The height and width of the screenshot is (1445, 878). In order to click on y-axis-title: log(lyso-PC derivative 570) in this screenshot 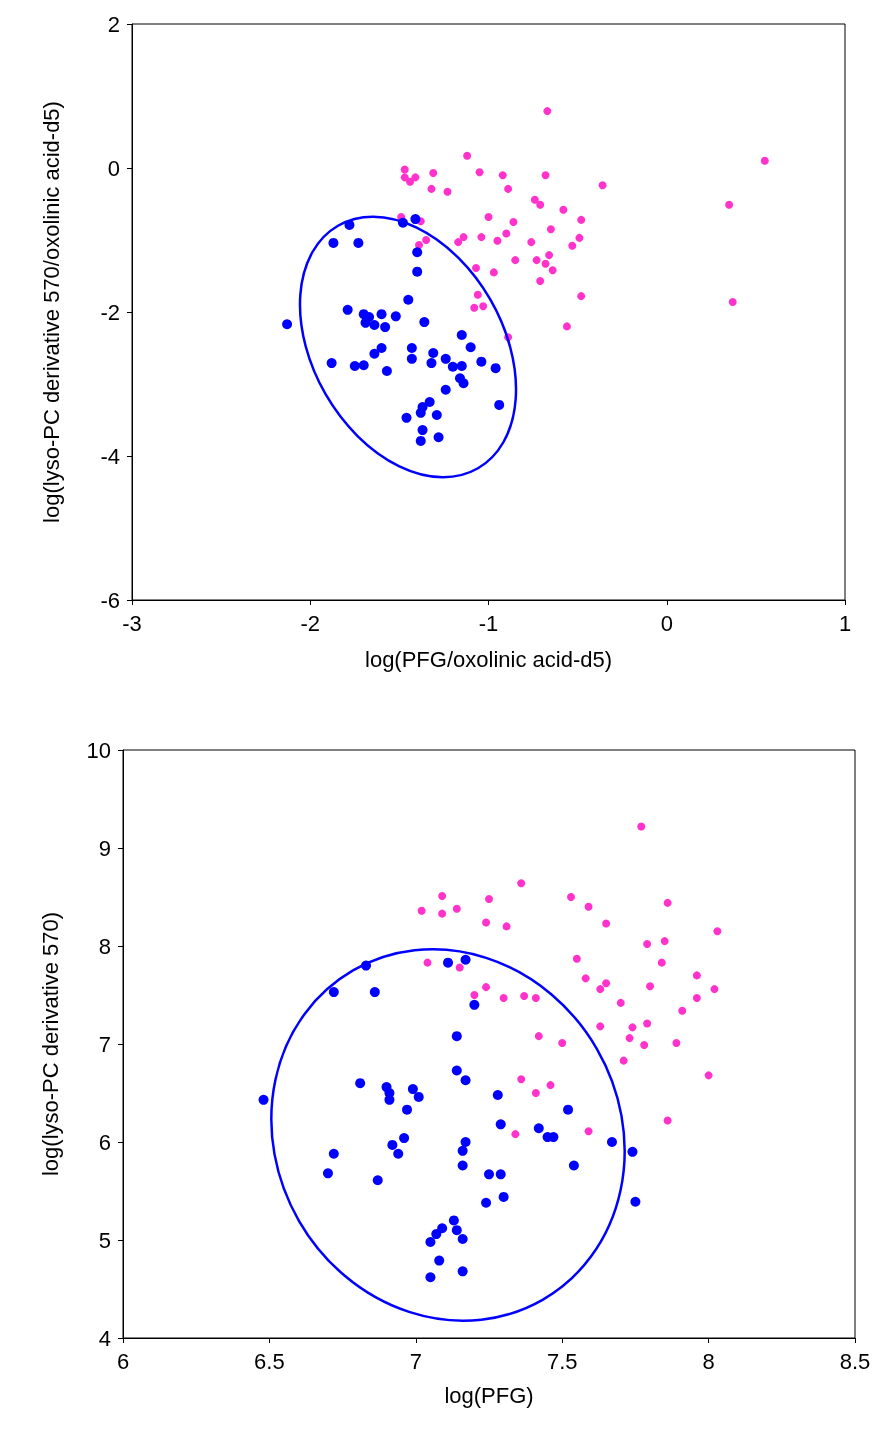, I will do `click(50, 1044)`.